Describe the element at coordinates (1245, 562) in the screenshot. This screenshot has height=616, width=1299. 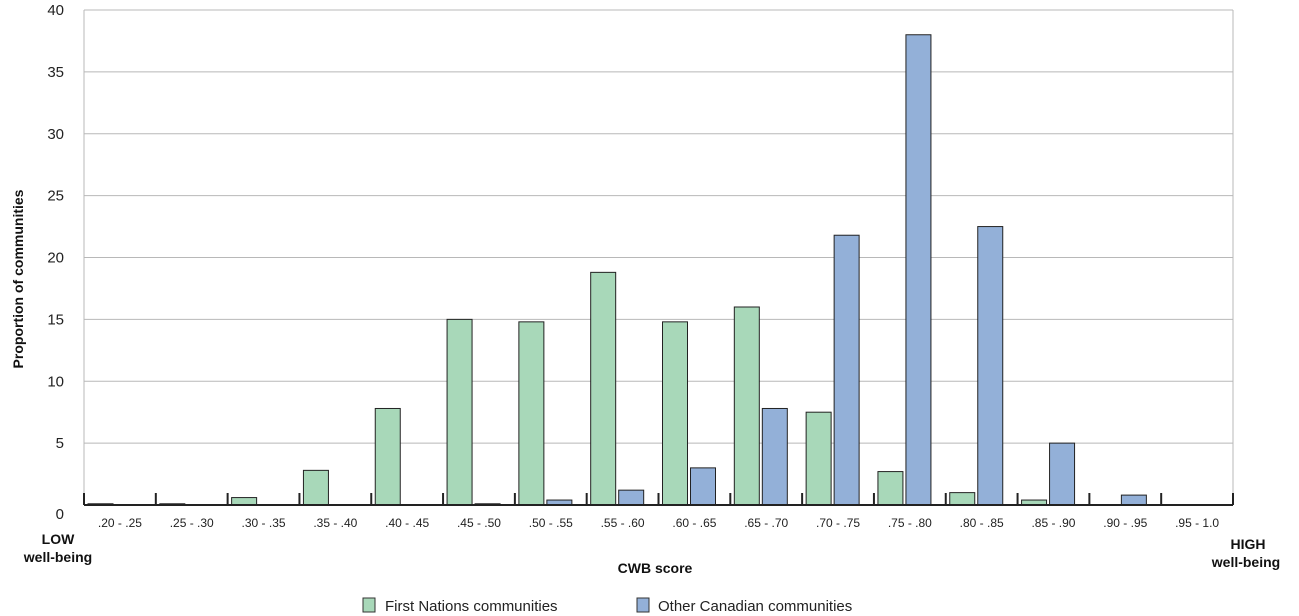
I see `high-label-line2: well-being` at that location.